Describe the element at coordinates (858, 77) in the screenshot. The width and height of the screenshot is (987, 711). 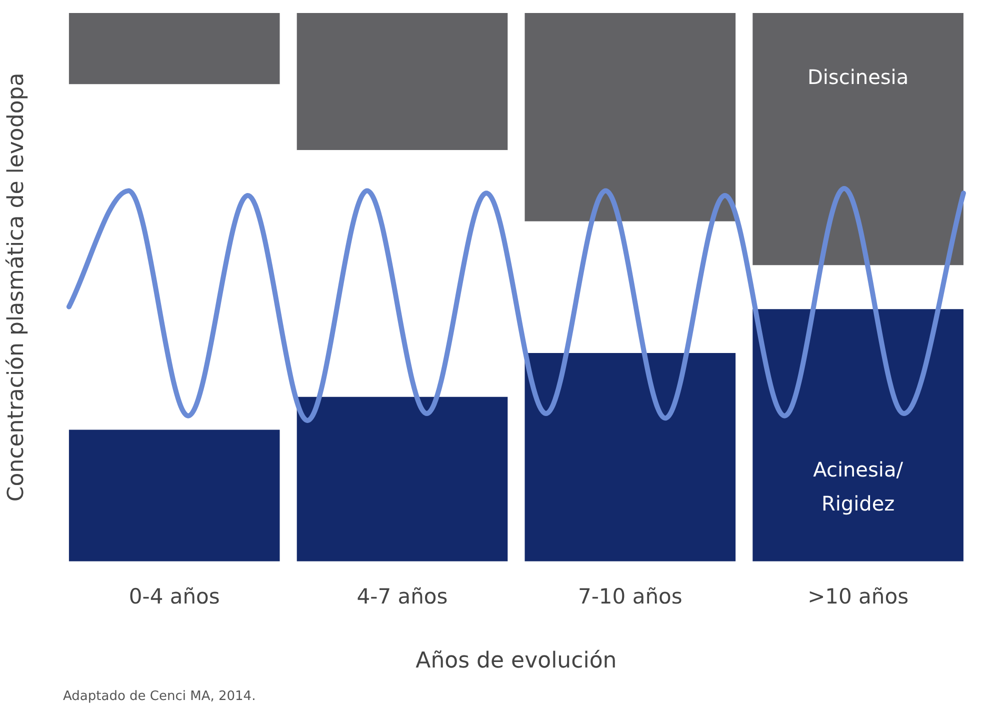
I see `series-label: Discinesia` at that location.